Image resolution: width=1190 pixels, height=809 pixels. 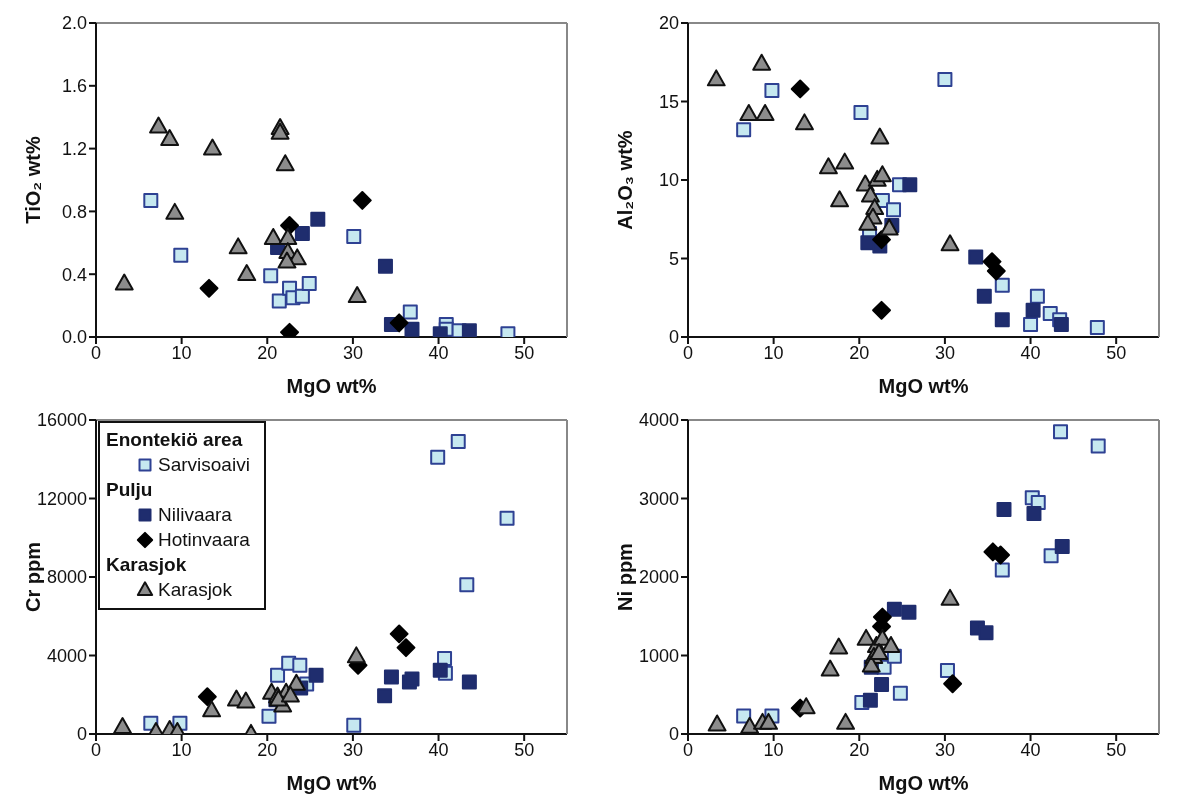 What do you see at coordinates (147, 565) in the screenshot?
I see `annotation: Karasjok` at bounding box center [147, 565].